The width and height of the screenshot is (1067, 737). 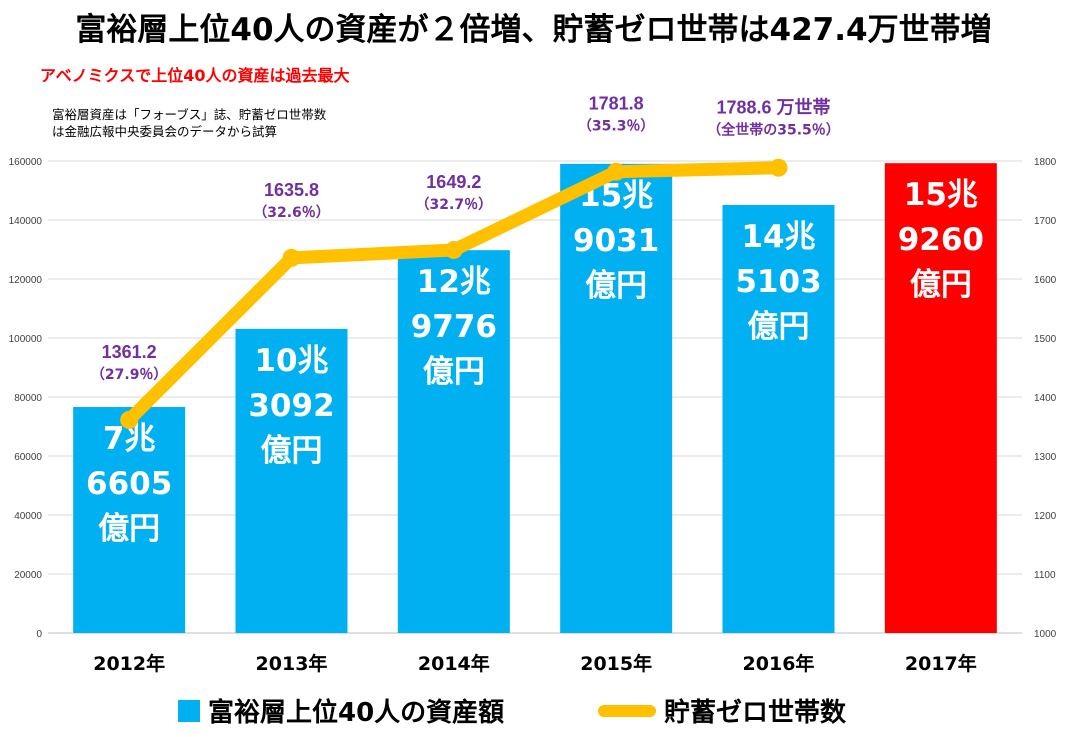 What do you see at coordinates (941, 663) in the screenshot?
I see `x-tick-label: 2017年` at bounding box center [941, 663].